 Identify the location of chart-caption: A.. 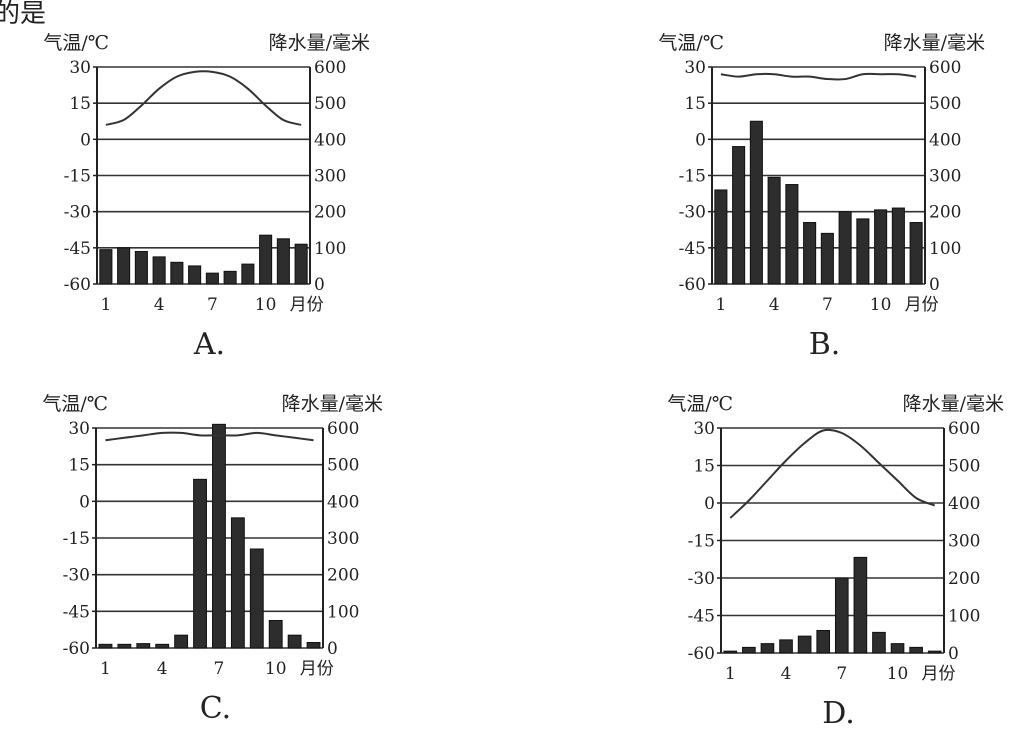
(209, 344).